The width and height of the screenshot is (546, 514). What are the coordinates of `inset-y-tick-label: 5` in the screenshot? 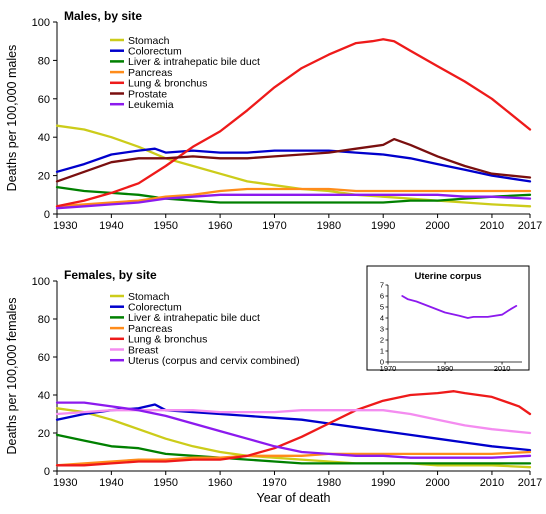 It's located at (382, 307).